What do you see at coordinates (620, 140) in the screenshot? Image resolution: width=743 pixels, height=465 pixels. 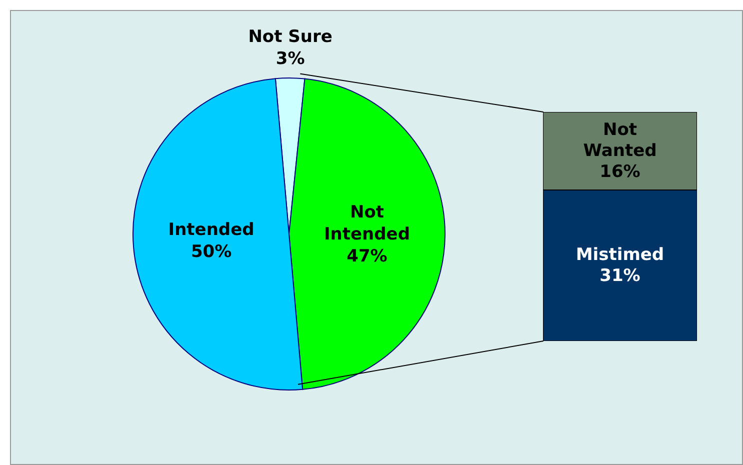 I see `series-label: Not Wanted` at bounding box center [620, 140].